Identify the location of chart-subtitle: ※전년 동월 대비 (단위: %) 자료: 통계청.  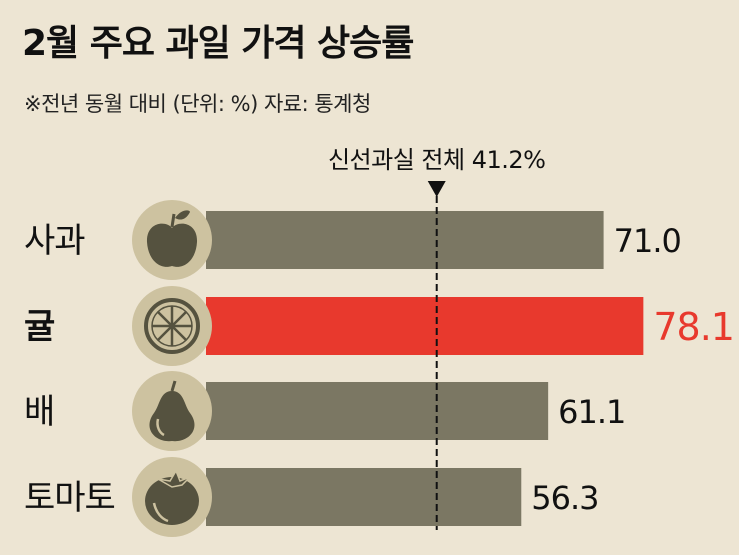
(197, 104).